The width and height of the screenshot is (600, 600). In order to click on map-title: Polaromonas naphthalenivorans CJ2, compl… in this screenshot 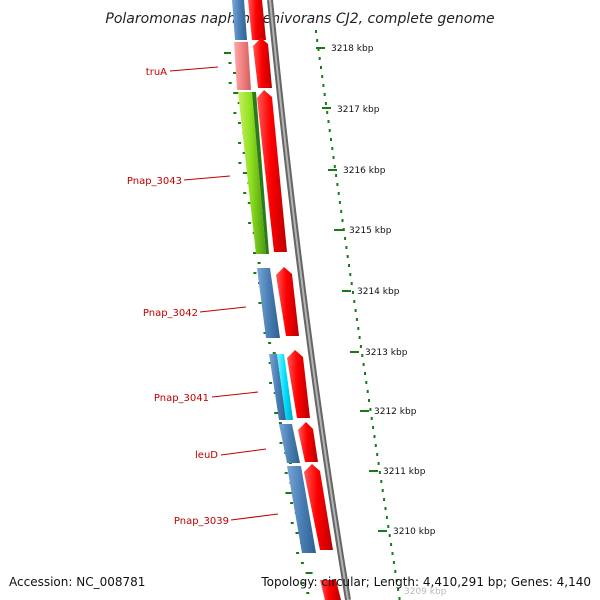, I will do `click(299, 19)`.